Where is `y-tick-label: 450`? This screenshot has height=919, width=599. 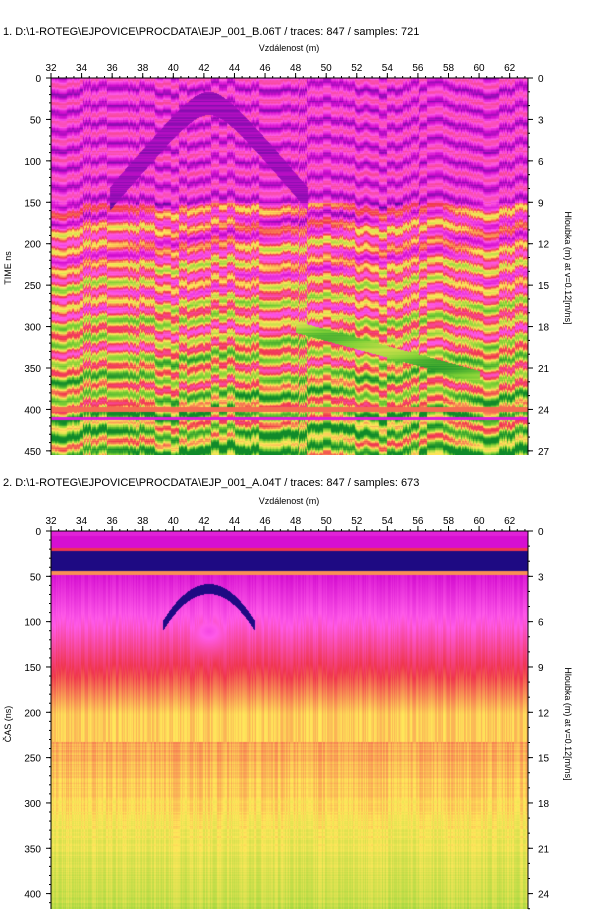
y-tick-label: 450 is located at coordinates (32, 452).